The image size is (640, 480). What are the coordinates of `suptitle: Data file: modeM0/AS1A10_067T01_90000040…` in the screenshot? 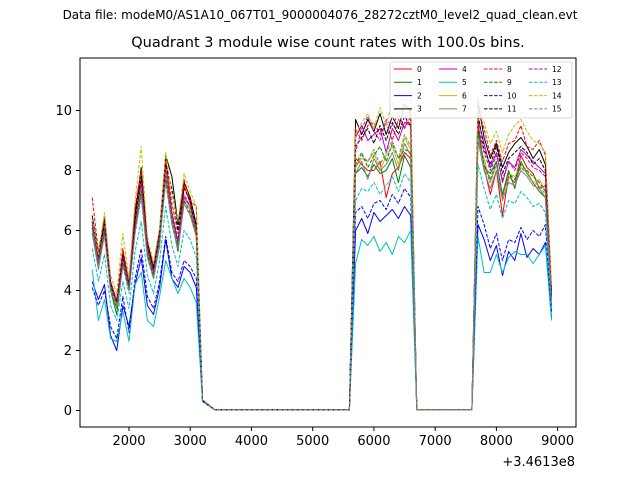 It's located at (320, 15).